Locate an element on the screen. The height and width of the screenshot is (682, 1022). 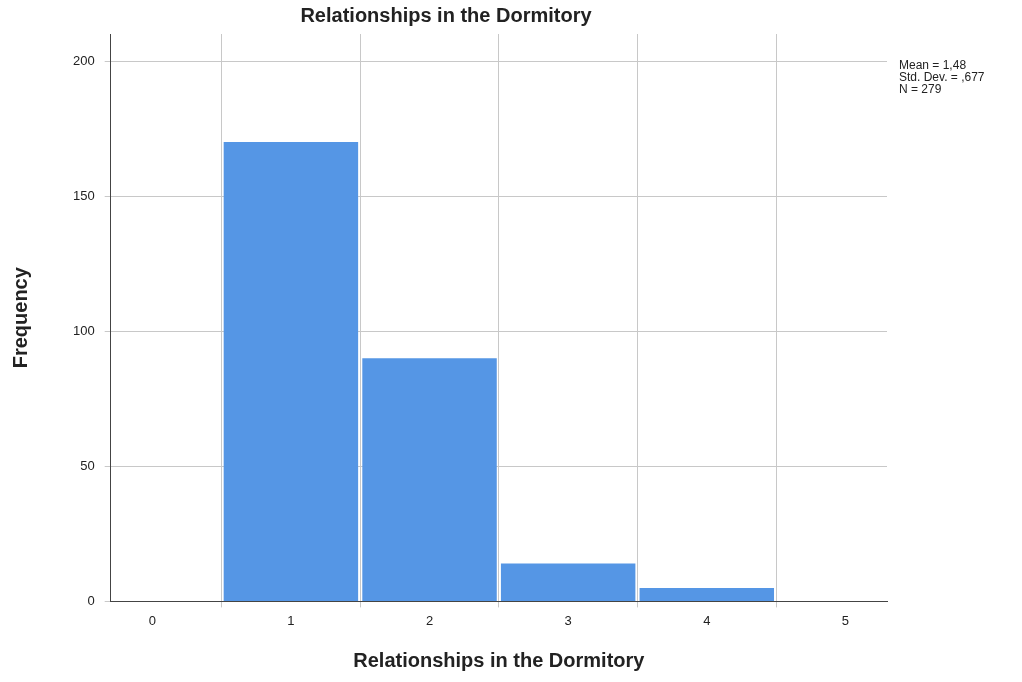
x-tick-label: 5 is located at coordinates (845, 620).